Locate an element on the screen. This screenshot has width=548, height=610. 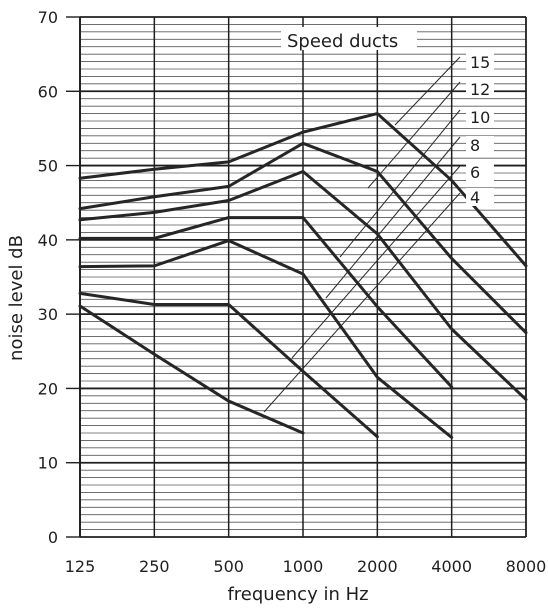
speed-duct-label: 15 is located at coordinates (480, 62).